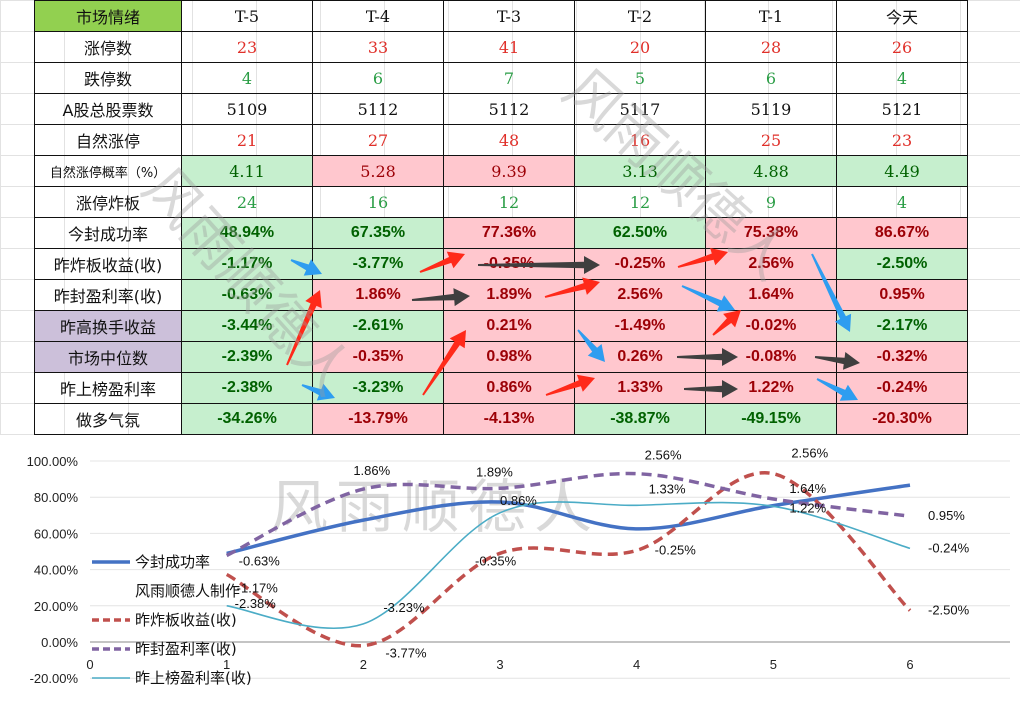 Image resolution: width=1020 pixels, height=720 pixels. What do you see at coordinates (108, 388) in the screenshot?
I see `row-label: 昨上榜盈利率` at bounding box center [108, 388].